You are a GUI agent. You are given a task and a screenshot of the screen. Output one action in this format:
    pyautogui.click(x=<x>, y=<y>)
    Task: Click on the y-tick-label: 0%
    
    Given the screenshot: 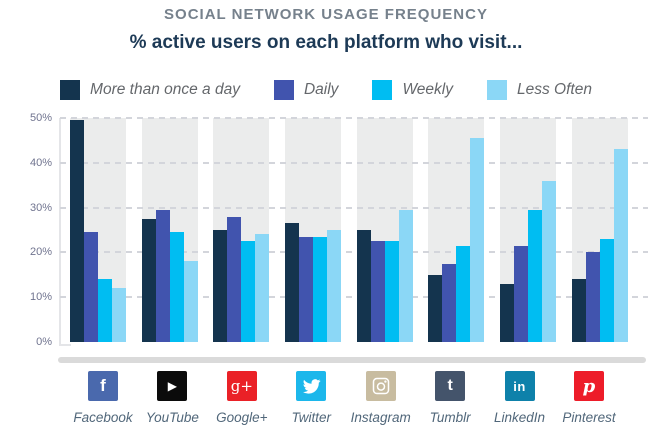 What is the action you would take?
    pyautogui.click(x=44, y=342)
    